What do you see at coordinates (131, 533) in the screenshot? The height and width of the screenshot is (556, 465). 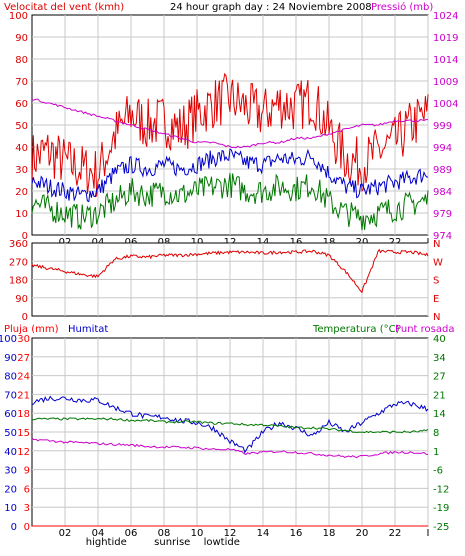 I see `x-tick-label: 06` at bounding box center [131, 533].